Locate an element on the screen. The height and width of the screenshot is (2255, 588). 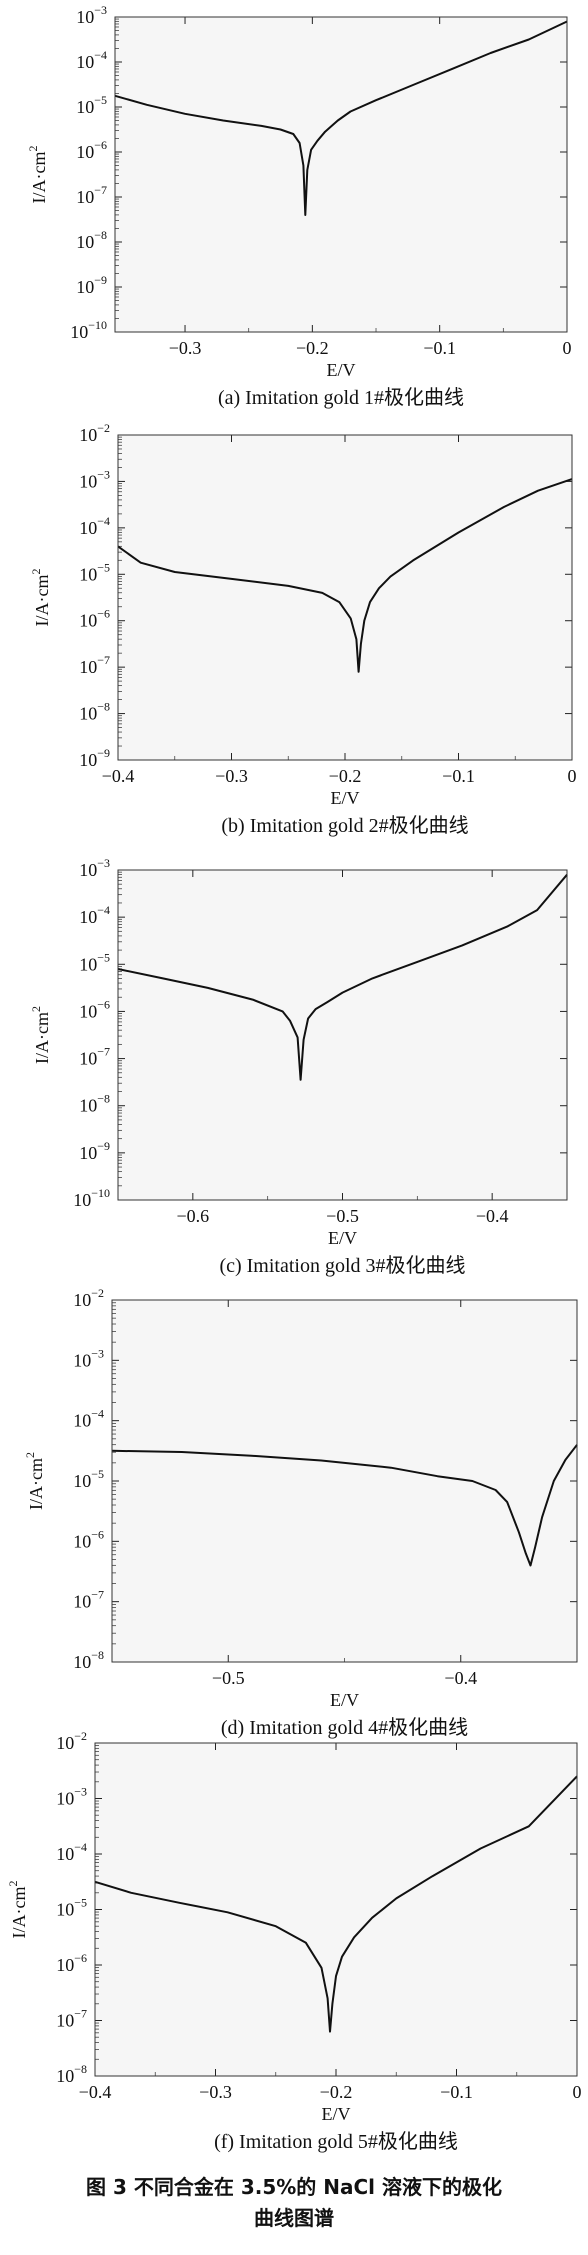
panel-caption: (a) Imitation gold 1#极化曲线 is located at coordinates (341, 397).